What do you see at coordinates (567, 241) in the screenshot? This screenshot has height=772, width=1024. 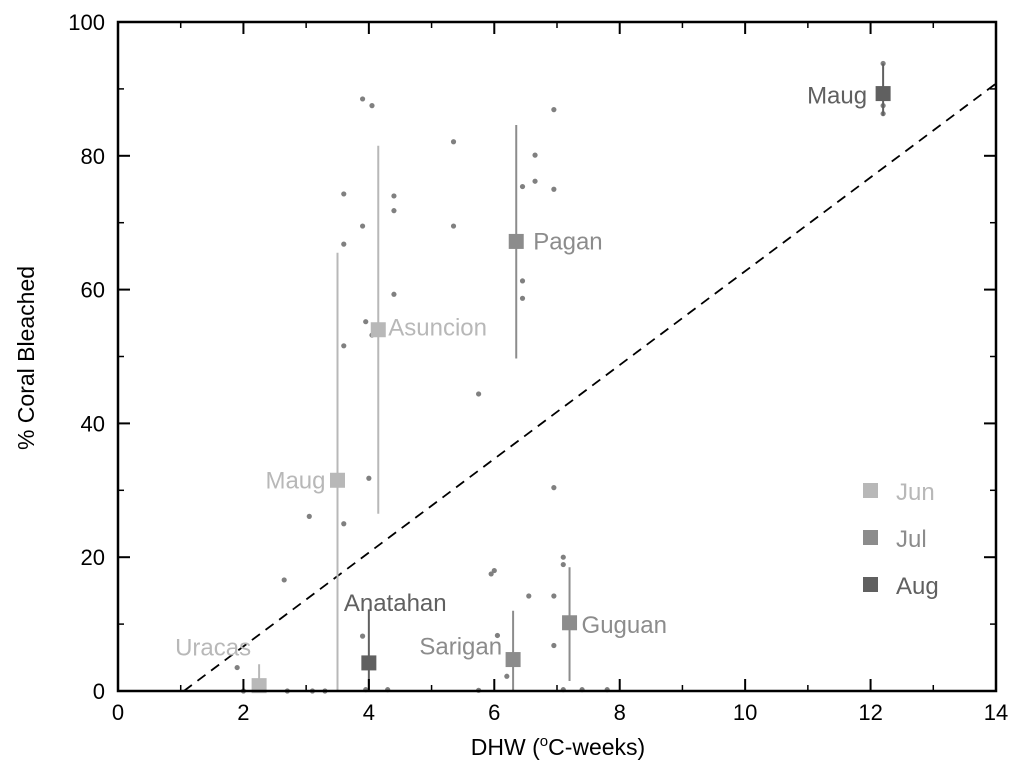 I see `site-label: Pagan` at bounding box center [567, 241].